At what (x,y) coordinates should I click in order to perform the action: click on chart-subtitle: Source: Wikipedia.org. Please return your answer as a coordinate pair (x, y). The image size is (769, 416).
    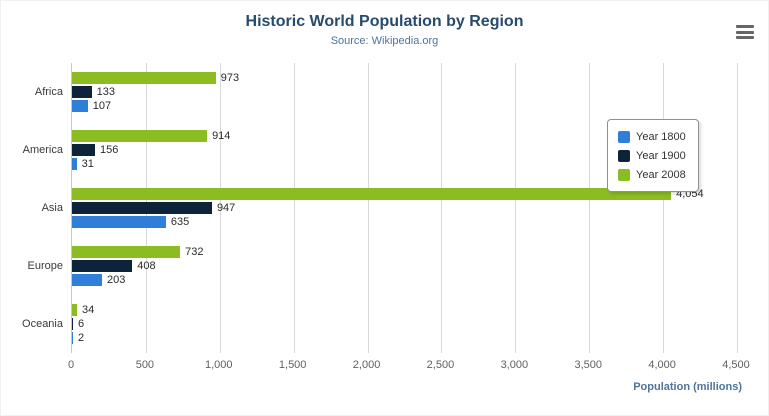
    Looking at the image, I should click on (384, 41).